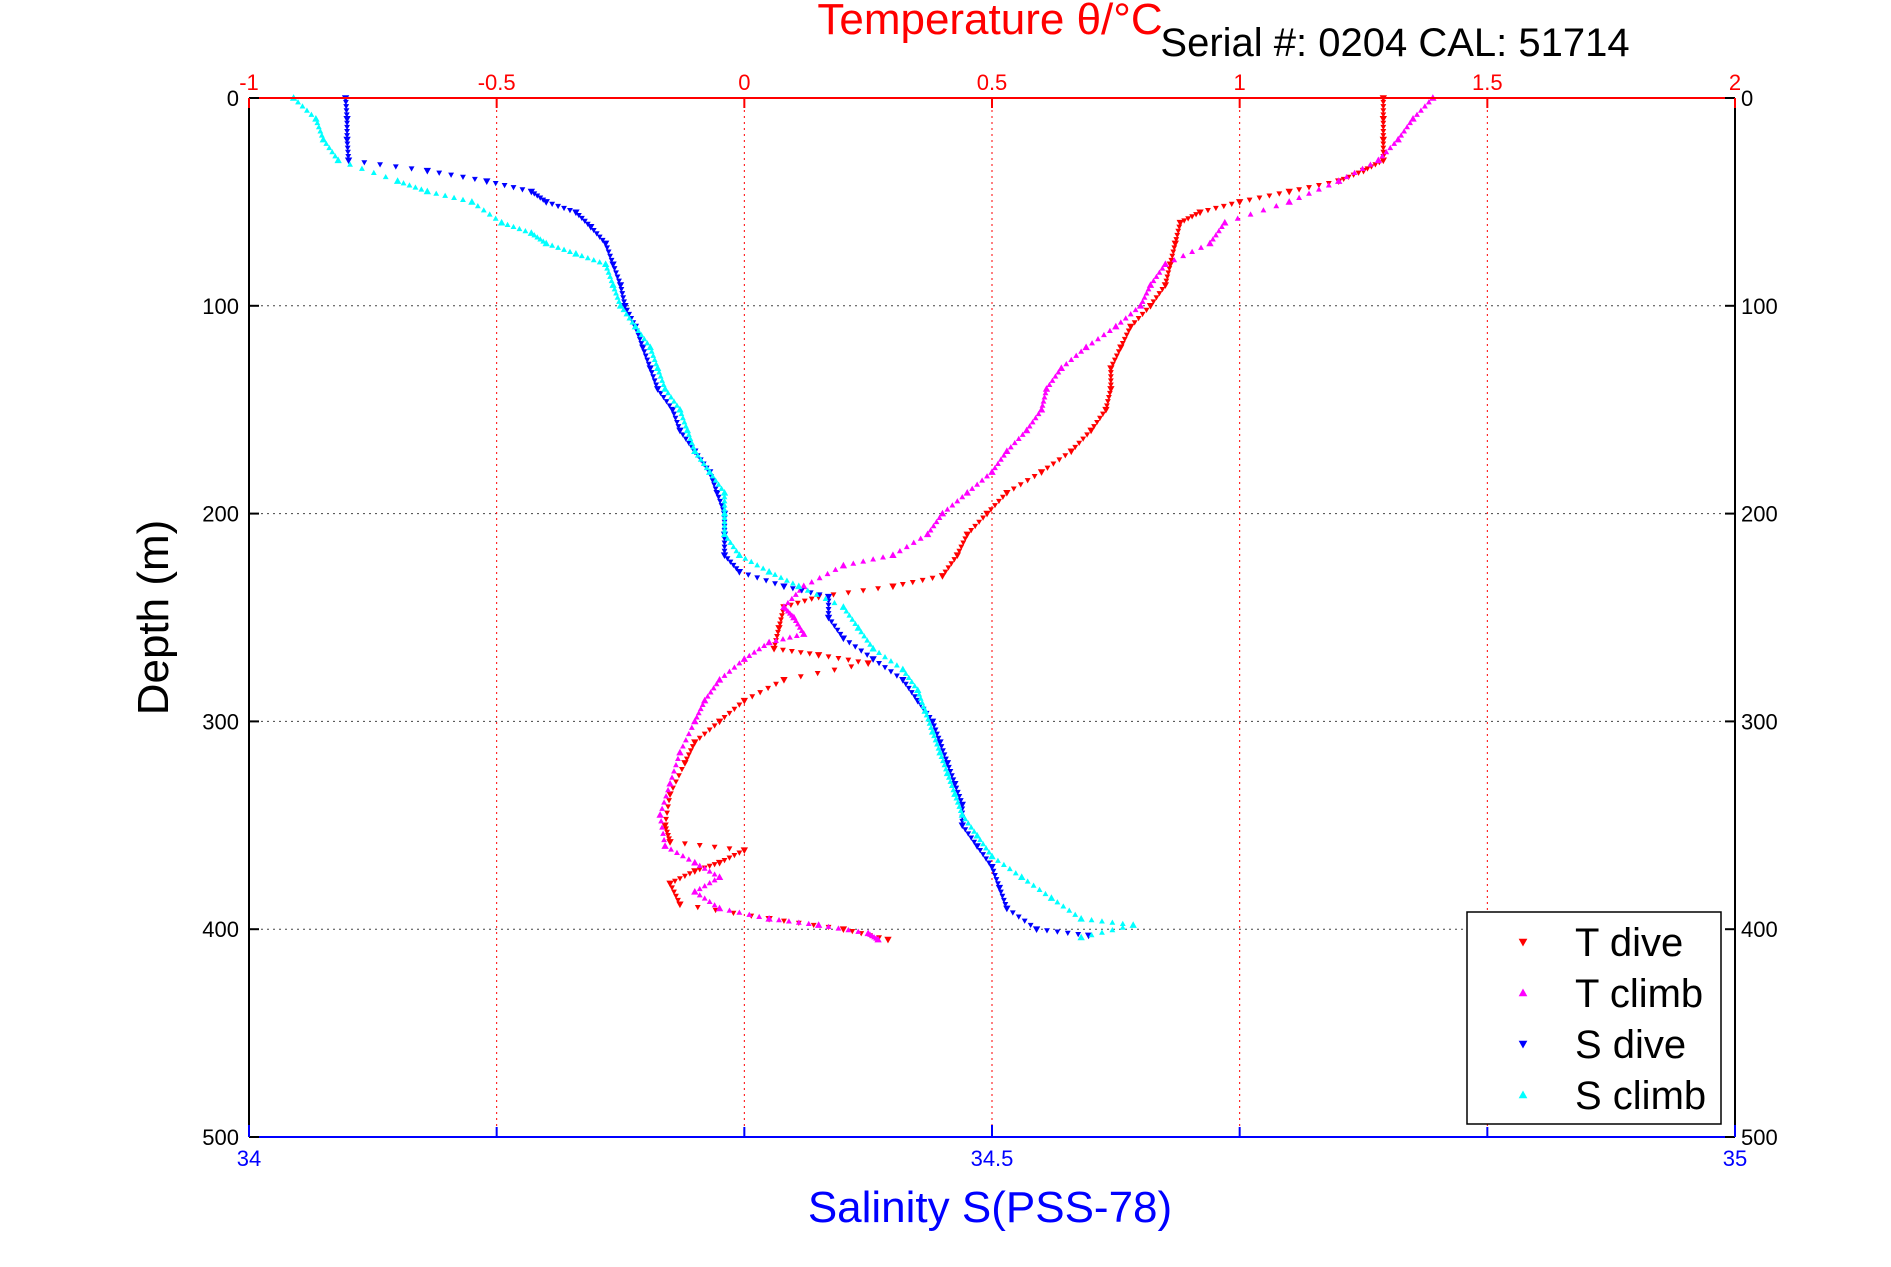  I want to click on y-tick-label-right: 100, so click(1759, 306).